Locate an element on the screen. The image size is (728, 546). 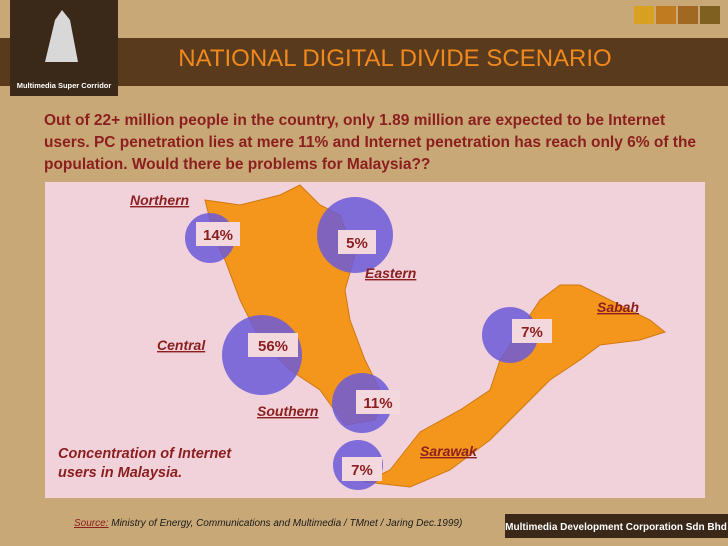
region-value: 56% is located at coordinates (273, 346).